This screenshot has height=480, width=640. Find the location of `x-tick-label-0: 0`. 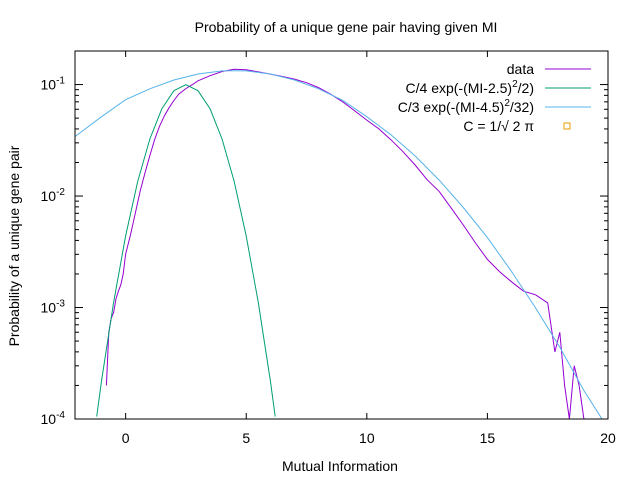

x-tick-label-0: 0 is located at coordinates (126, 438).